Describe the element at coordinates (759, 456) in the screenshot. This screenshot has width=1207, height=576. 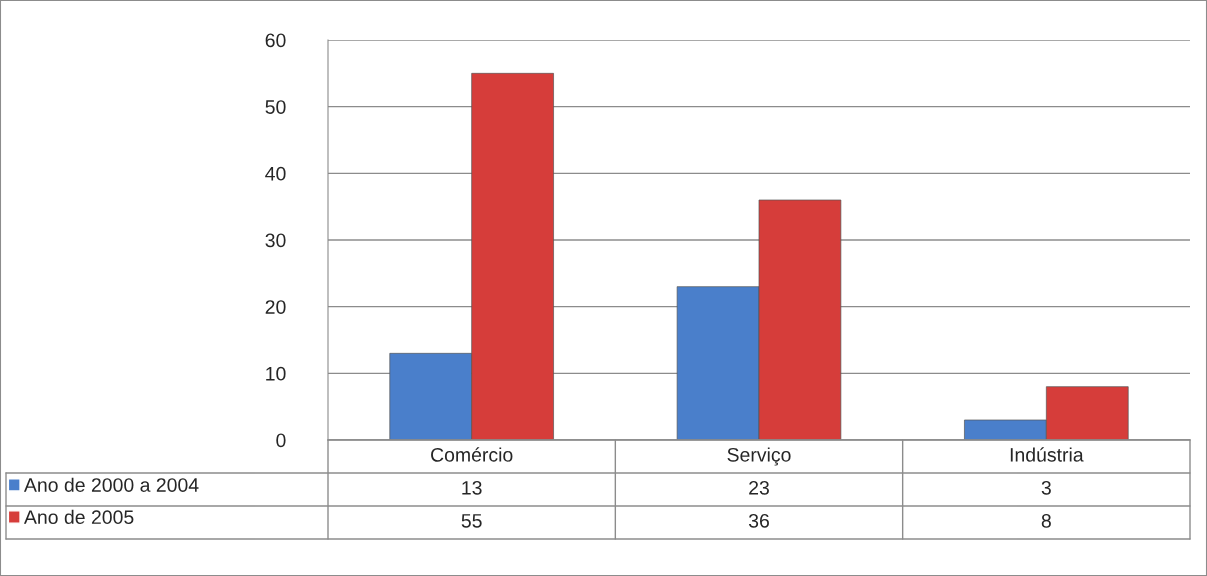
I see `x-tick-label: Serviço` at that location.